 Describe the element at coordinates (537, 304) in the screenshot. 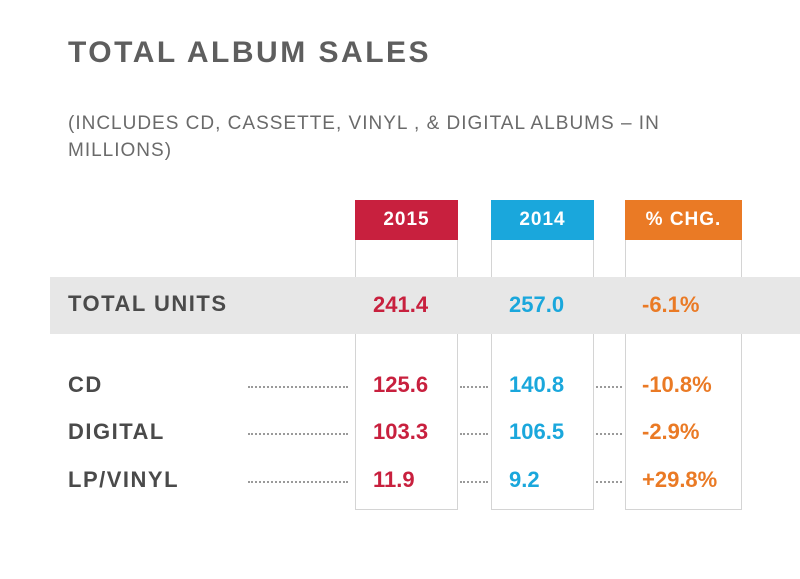

I see `total-2014-value: 257.0` at that location.